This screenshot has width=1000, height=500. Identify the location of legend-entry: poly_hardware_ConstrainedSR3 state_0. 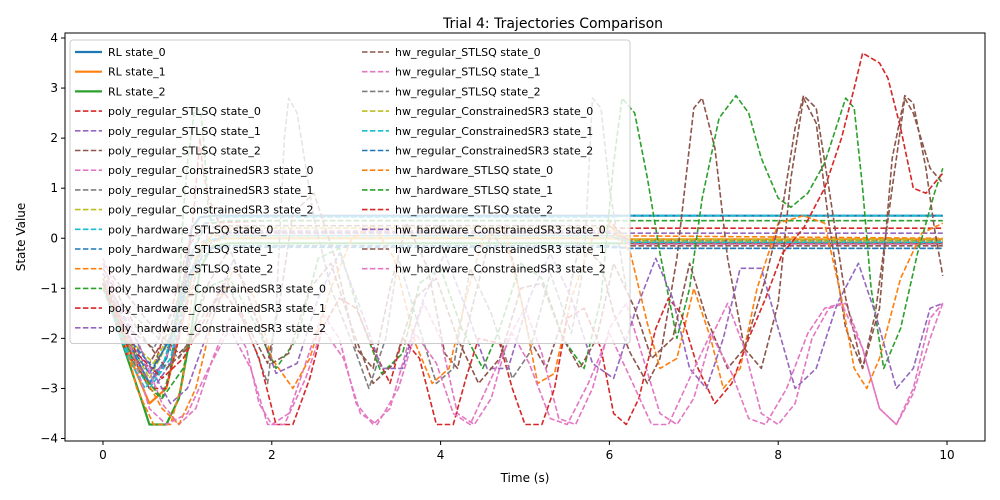
(217, 288).